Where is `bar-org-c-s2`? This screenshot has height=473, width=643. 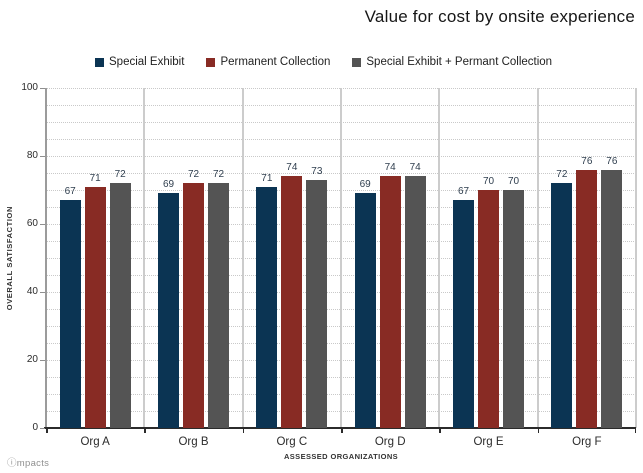
bar-org-c-s2 is located at coordinates (292, 302).